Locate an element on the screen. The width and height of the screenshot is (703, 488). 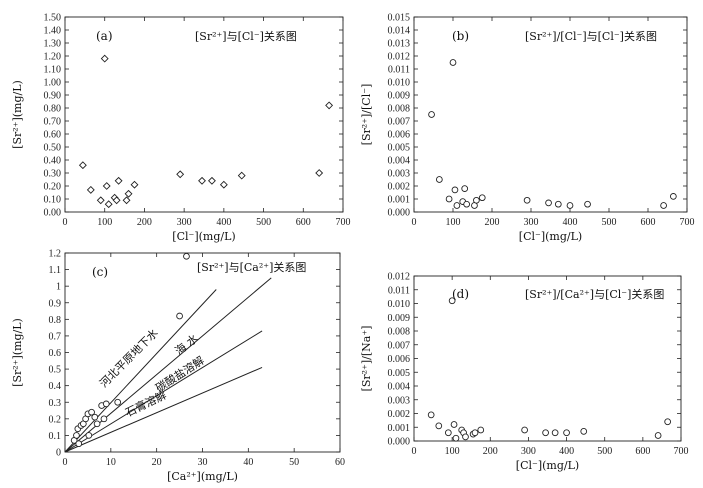
y-tick-label: 0.2 is located at coordinates (55, 419).